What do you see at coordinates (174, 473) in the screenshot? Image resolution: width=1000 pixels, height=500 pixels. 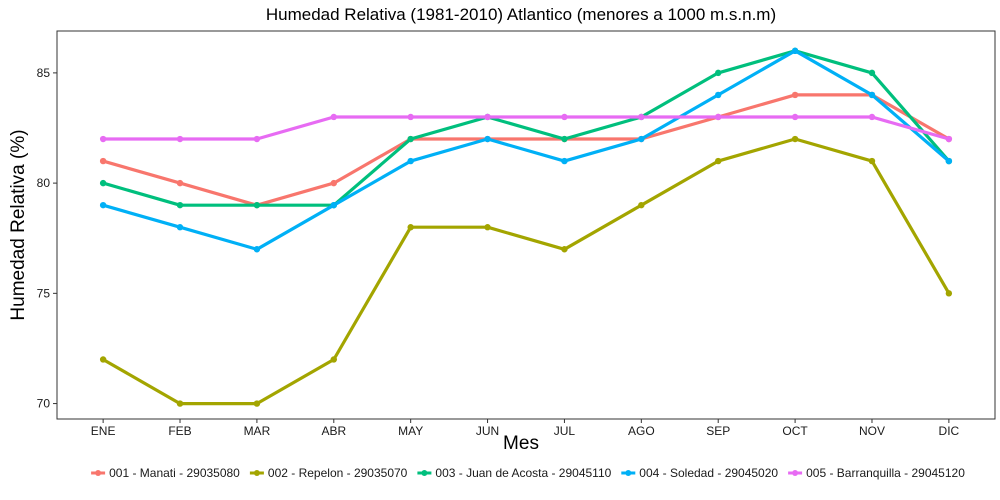 I see `legend-label: 001 - Manati - 29035080` at bounding box center [174, 473].